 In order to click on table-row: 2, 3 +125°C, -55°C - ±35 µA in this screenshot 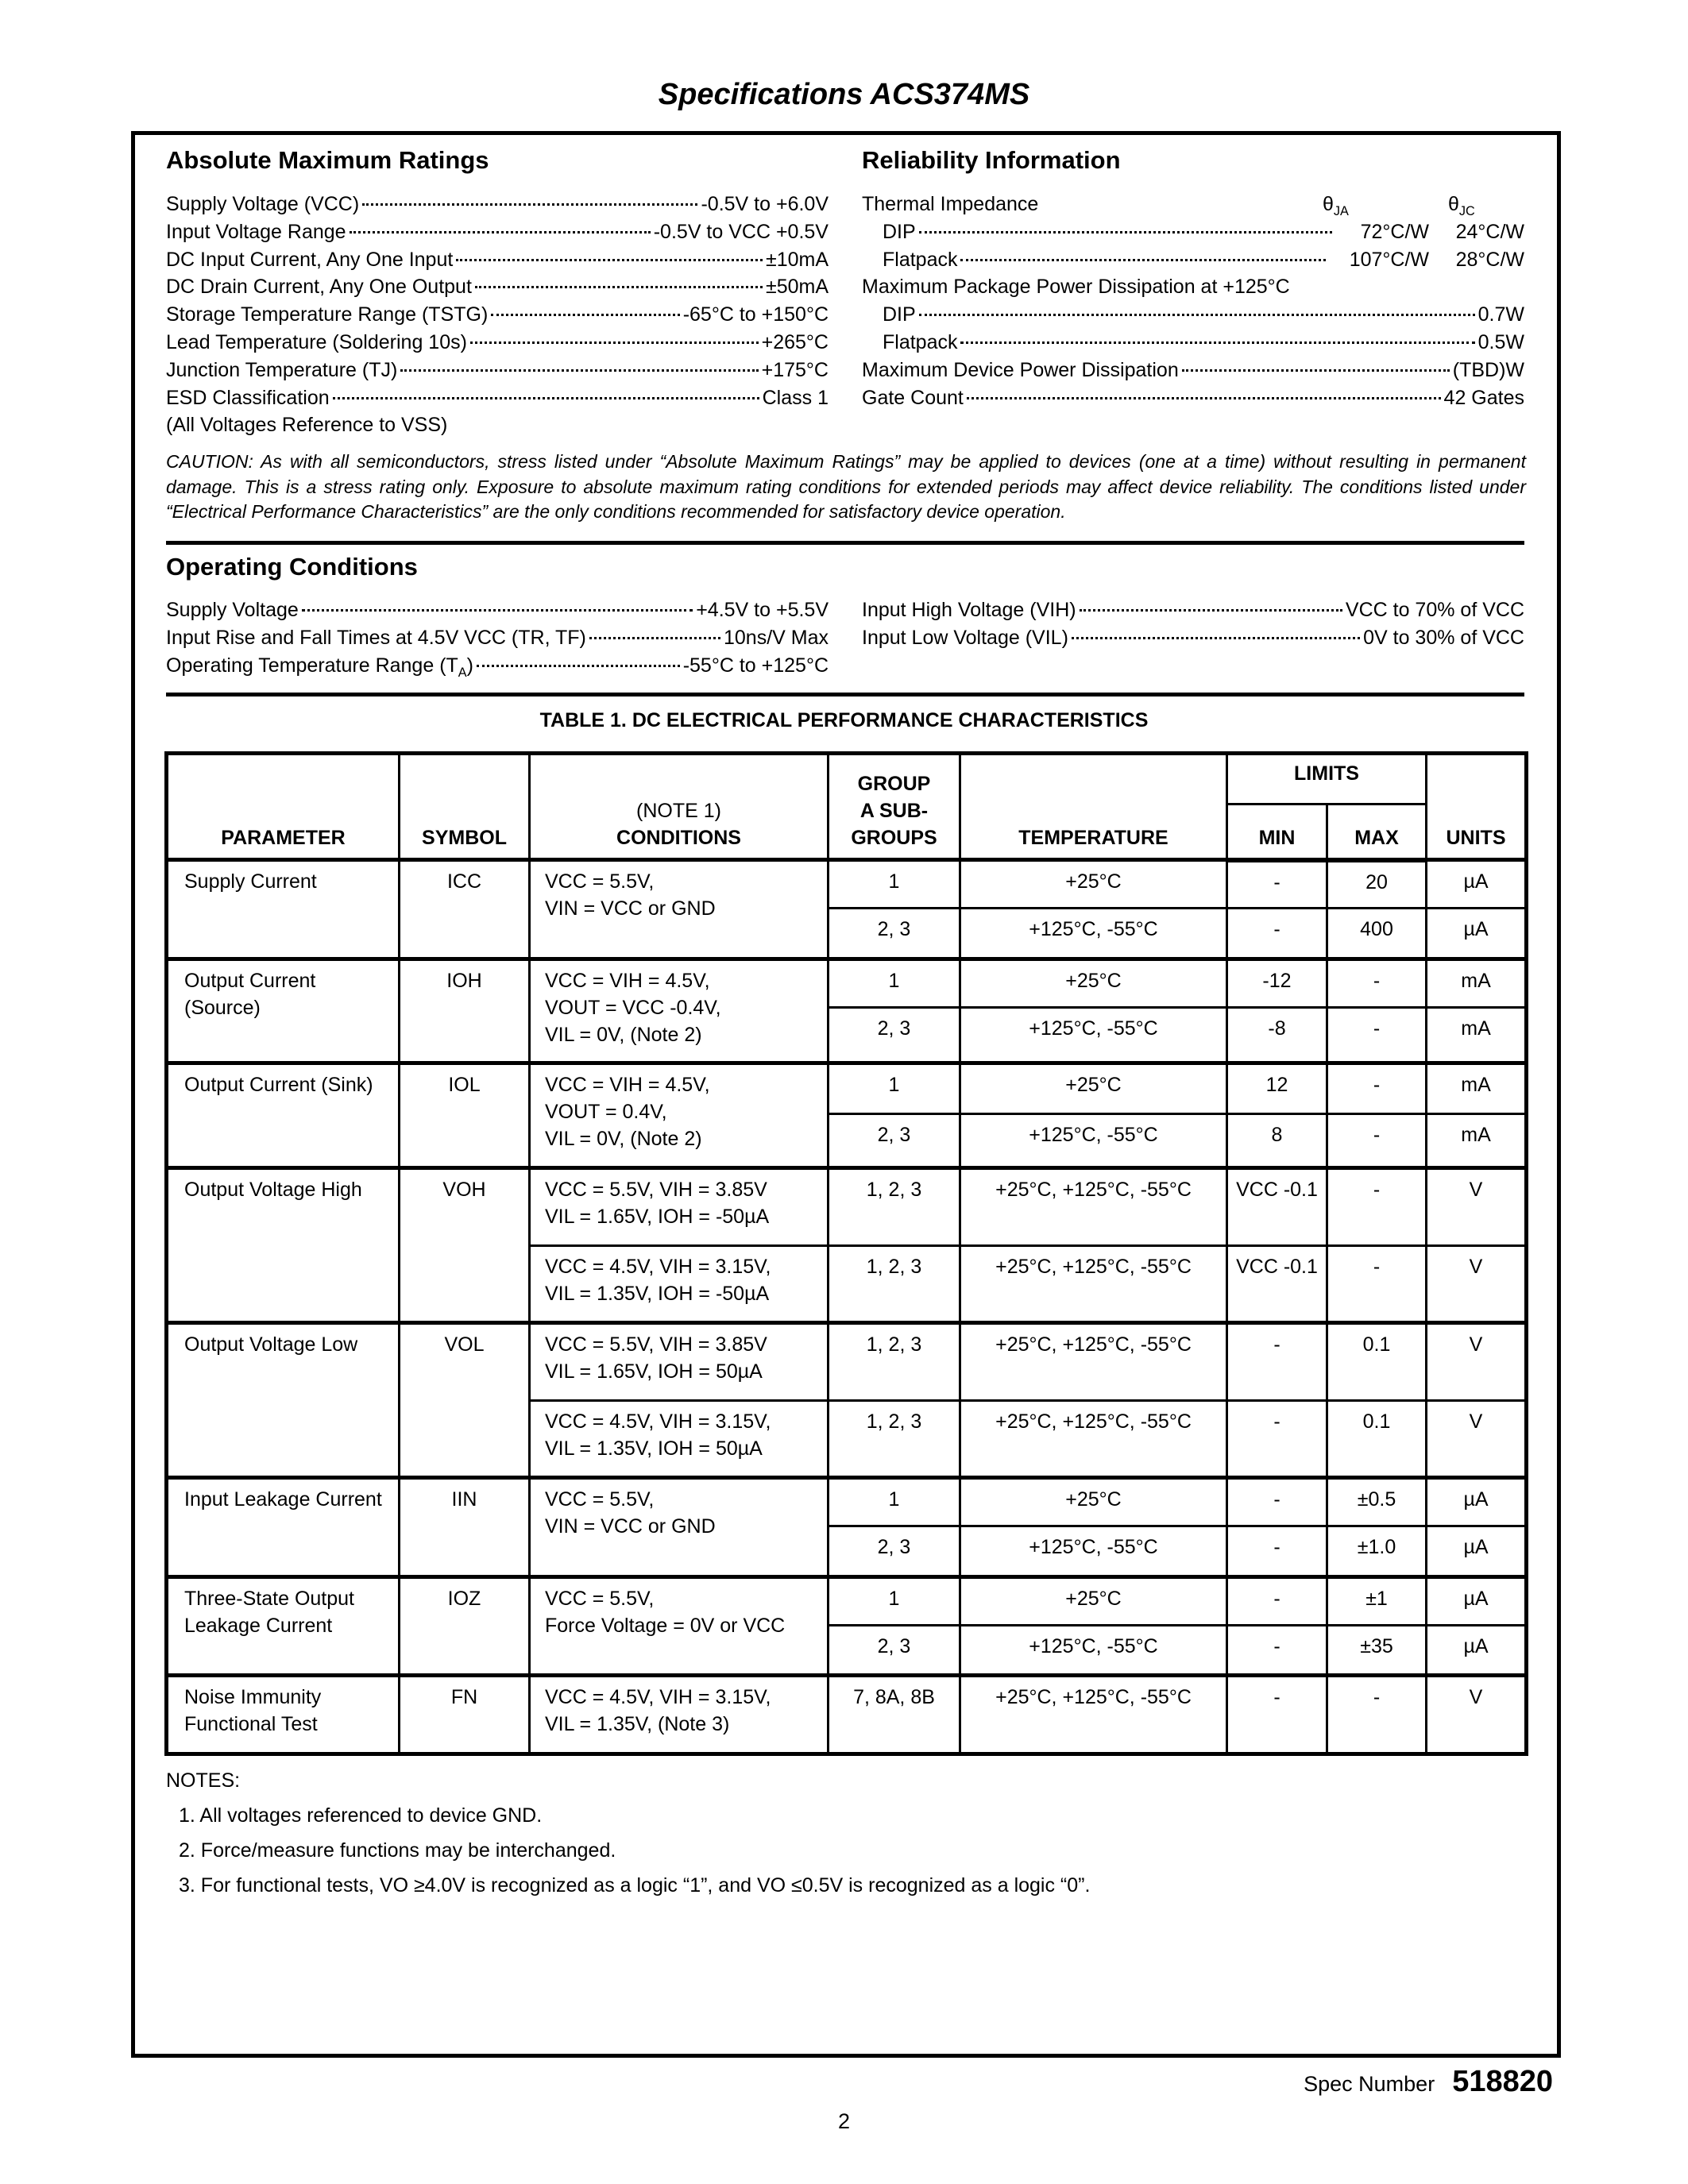, I will do `click(848, 1651)`.